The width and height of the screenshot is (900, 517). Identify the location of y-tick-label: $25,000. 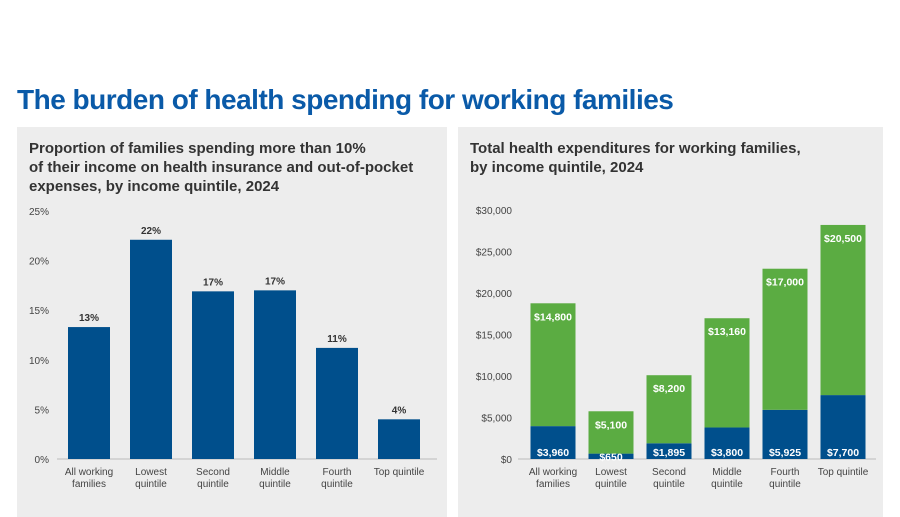
(494, 253).